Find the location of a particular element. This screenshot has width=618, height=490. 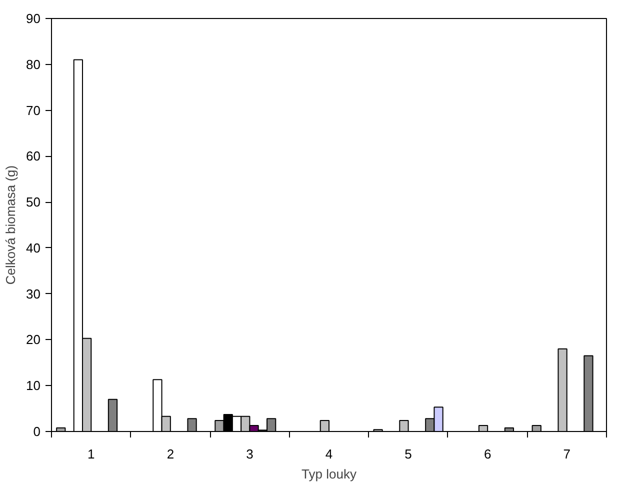

y-tick-label: 10 is located at coordinates (33, 386).